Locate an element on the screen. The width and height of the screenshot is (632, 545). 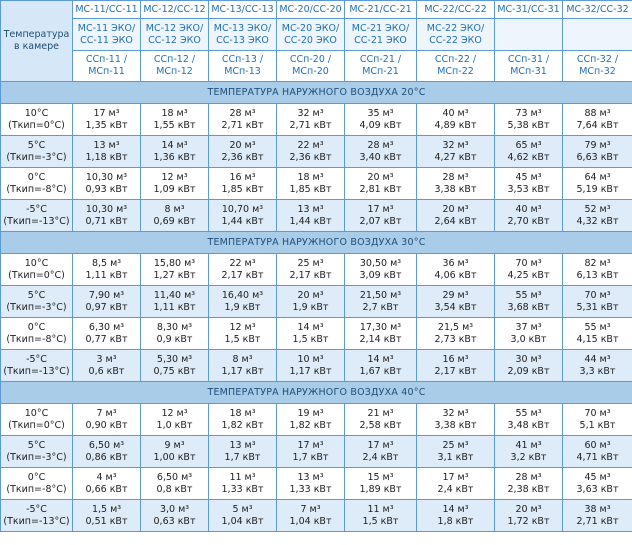
volume: 19 м³ is located at coordinates (310, 413).